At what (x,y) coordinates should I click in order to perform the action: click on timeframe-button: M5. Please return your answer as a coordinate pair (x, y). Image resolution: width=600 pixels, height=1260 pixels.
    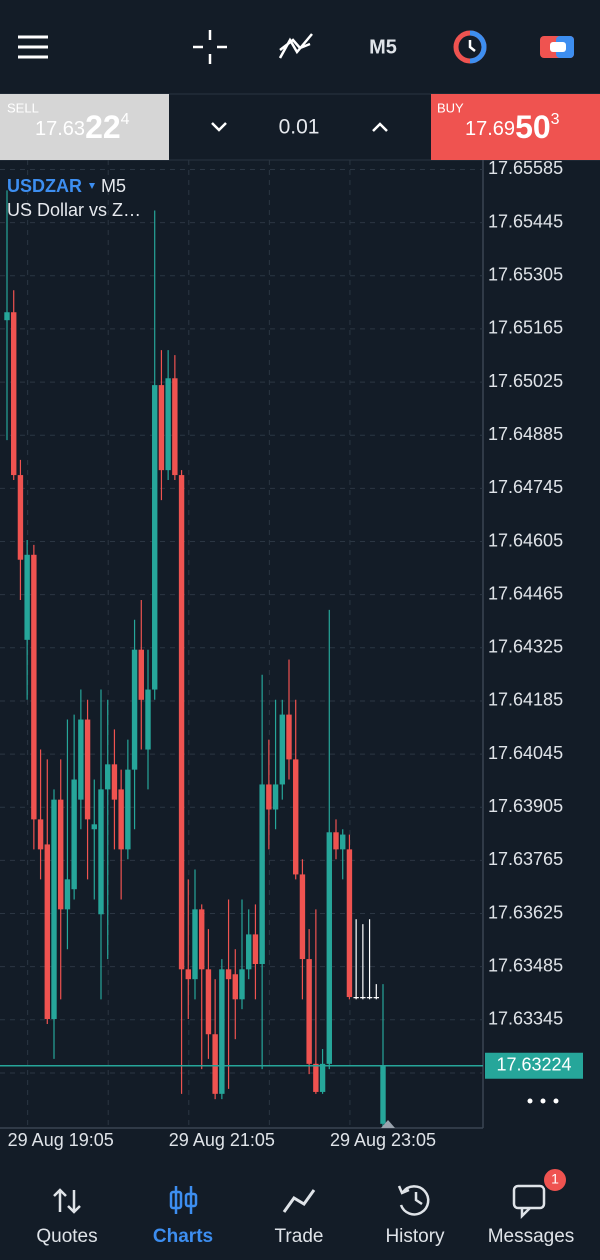
    Looking at the image, I should click on (383, 47).